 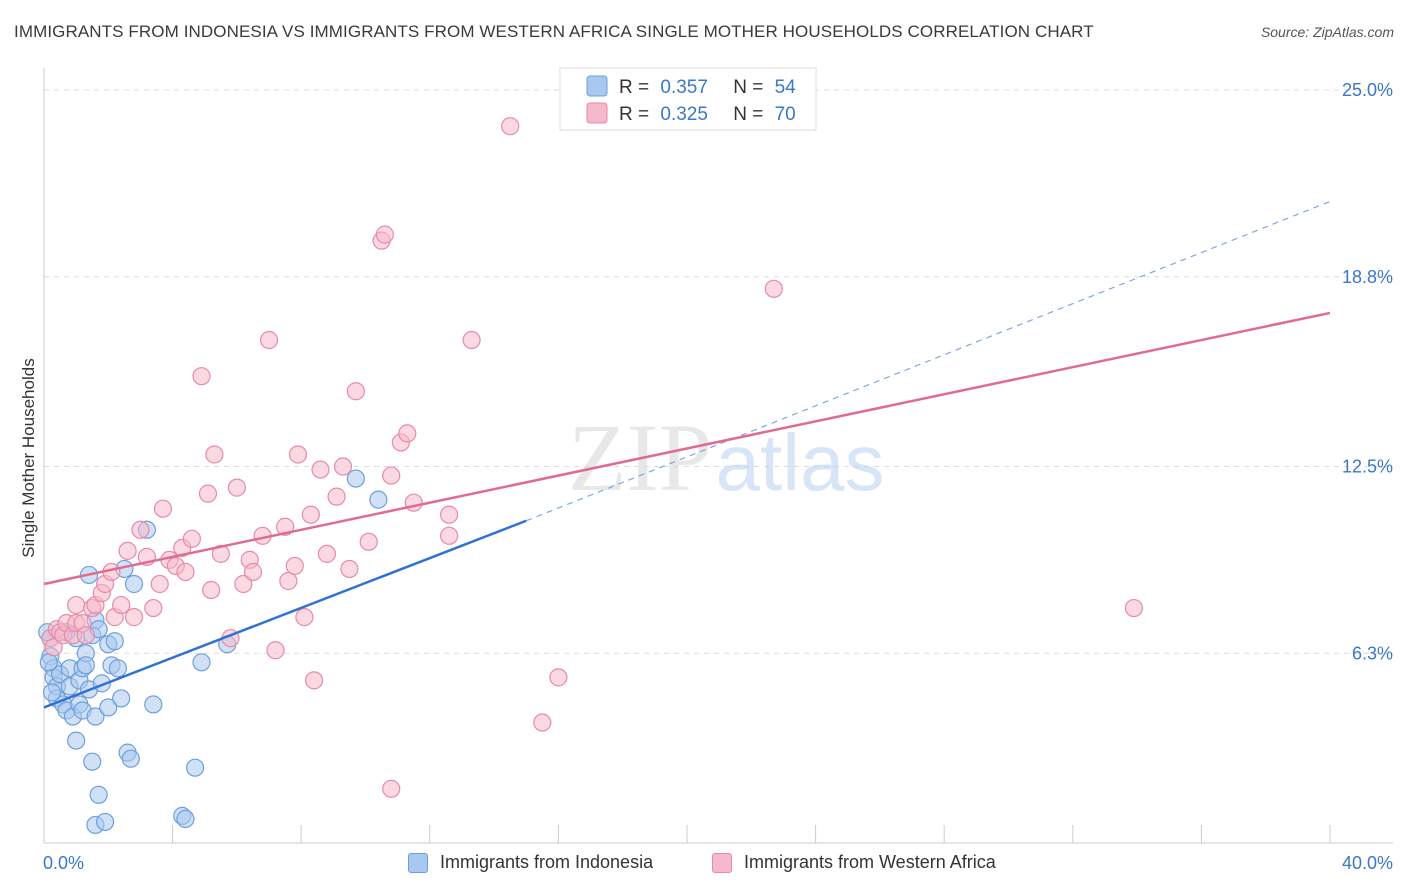 I want to click on legend-item-western-africa: Immigrants from Western Africa, so click(x=854, y=862).